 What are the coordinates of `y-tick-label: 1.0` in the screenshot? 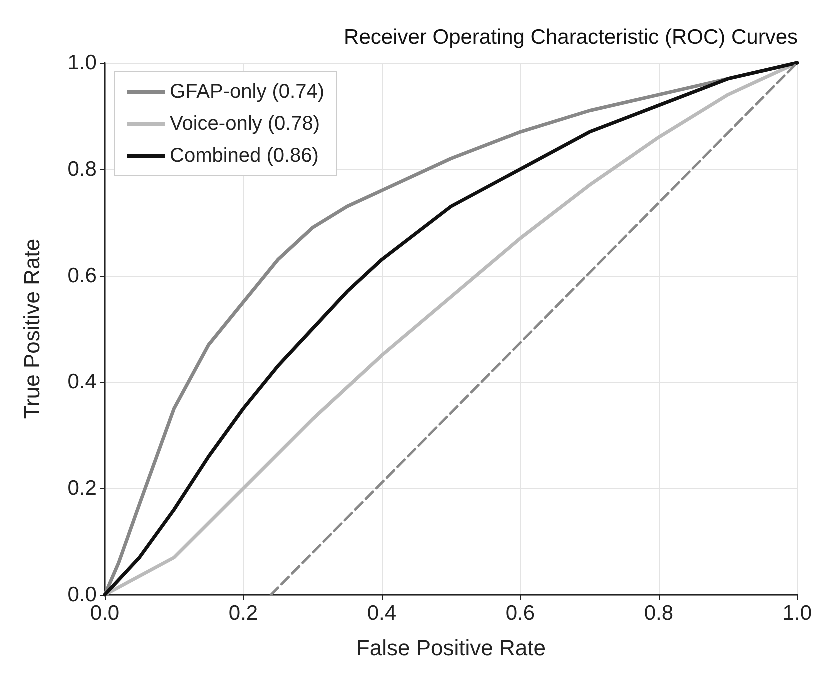 It's located at (82, 63).